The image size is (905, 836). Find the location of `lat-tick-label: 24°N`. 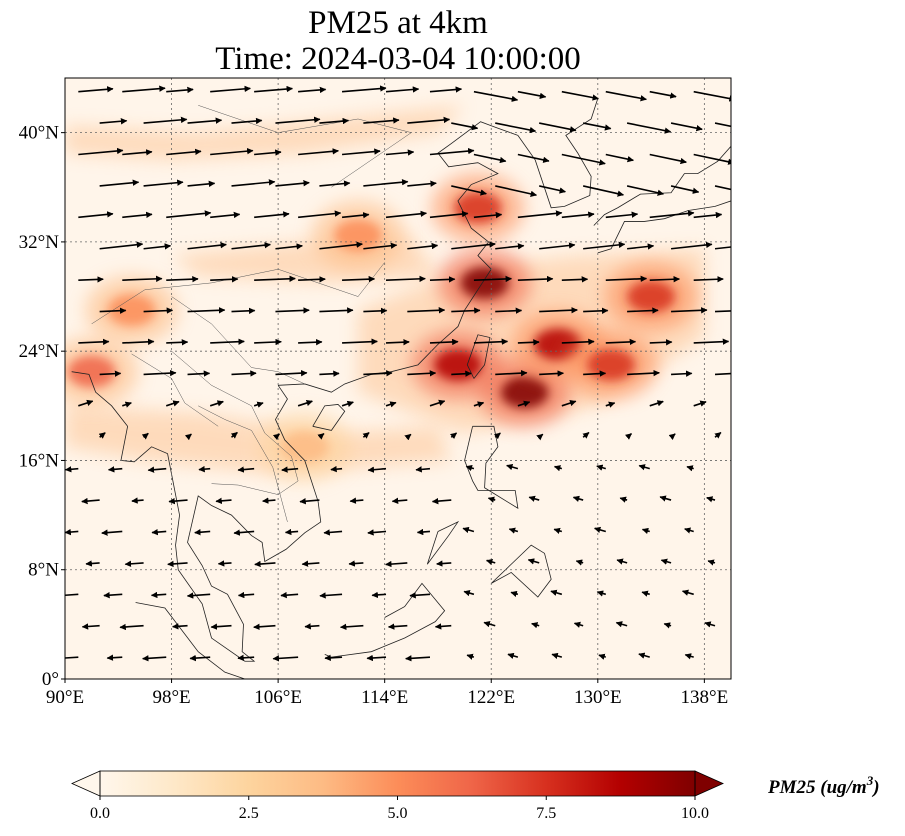

lat-tick-label: 24°N is located at coordinates (39, 351).